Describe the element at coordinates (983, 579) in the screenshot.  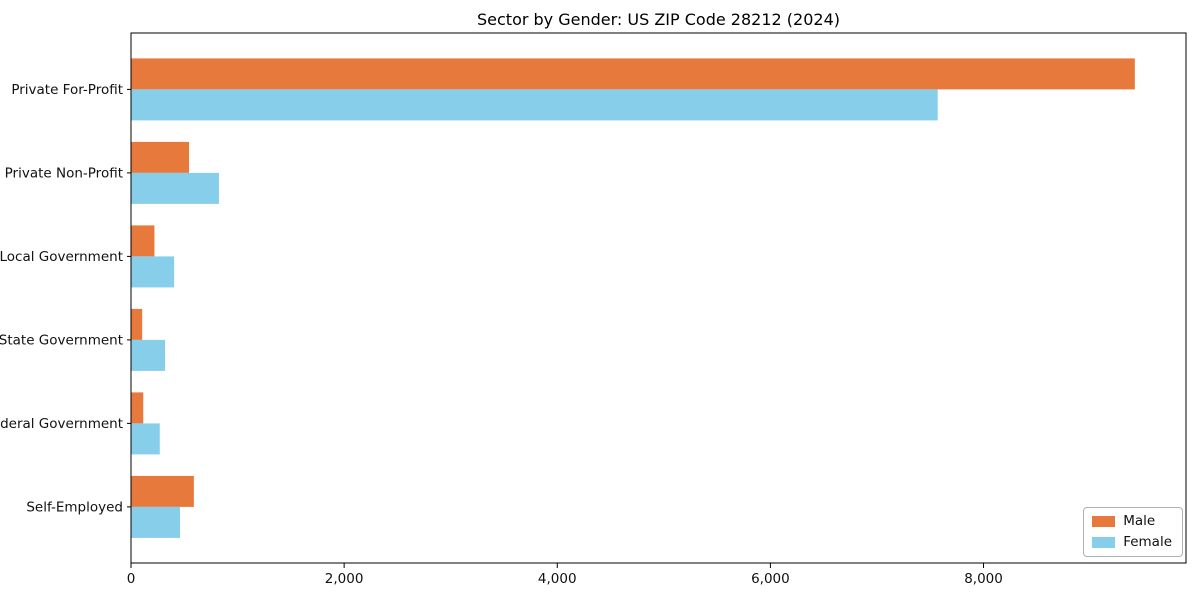
I see `x-tick-label-8000: 8,000` at that location.